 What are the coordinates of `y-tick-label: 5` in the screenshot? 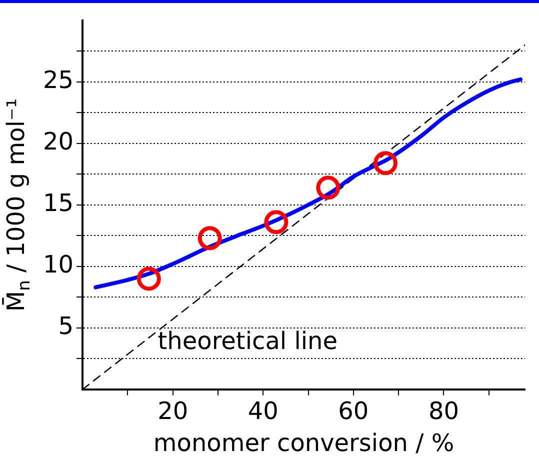 It's located at (66, 326).